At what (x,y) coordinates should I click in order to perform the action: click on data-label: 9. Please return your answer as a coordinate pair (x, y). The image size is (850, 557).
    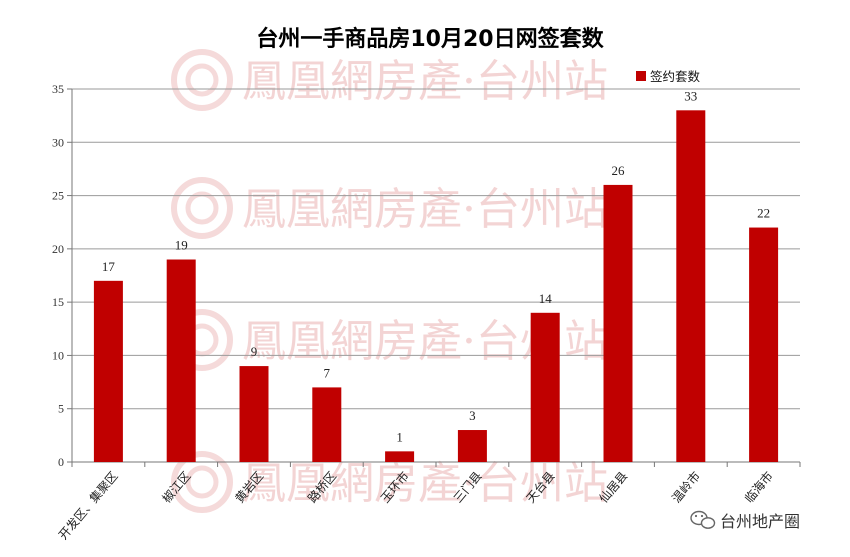
    Looking at the image, I should click on (254, 351).